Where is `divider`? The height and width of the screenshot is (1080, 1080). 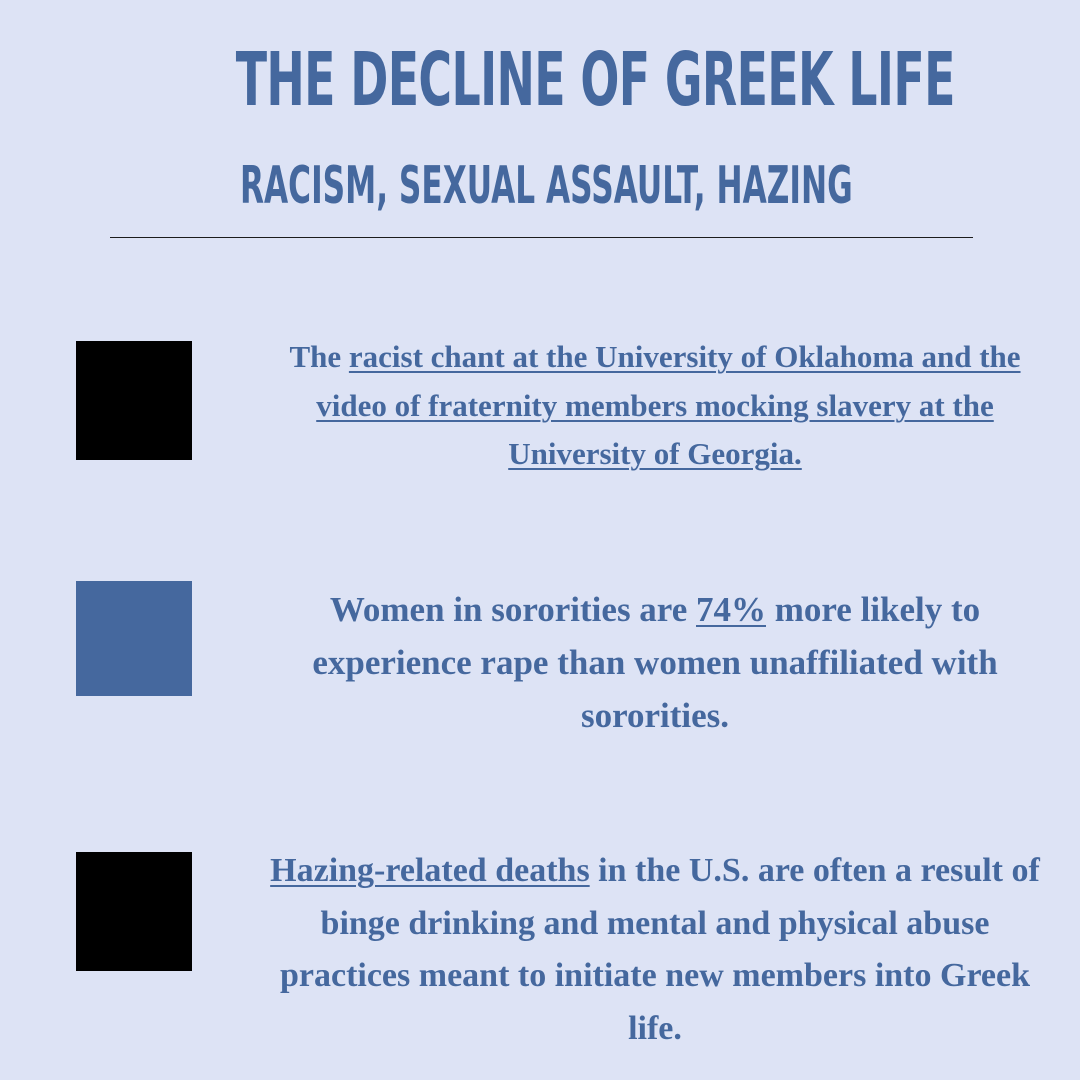
divider is located at coordinates (541, 237).